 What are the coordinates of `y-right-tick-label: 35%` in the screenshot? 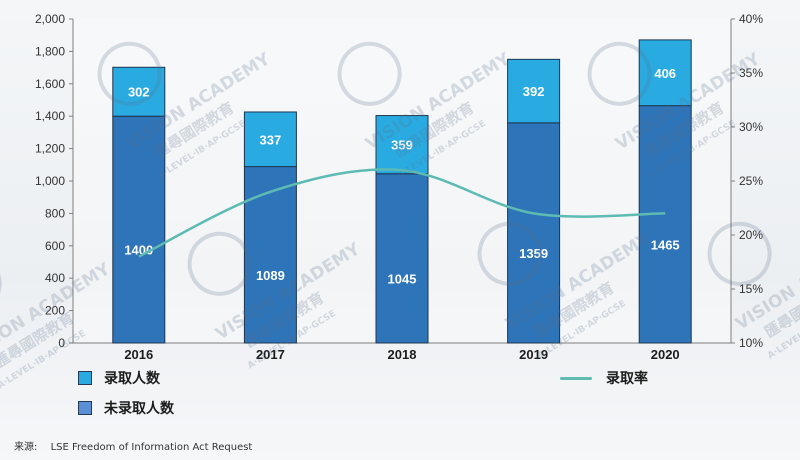 It's located at (751, 73).